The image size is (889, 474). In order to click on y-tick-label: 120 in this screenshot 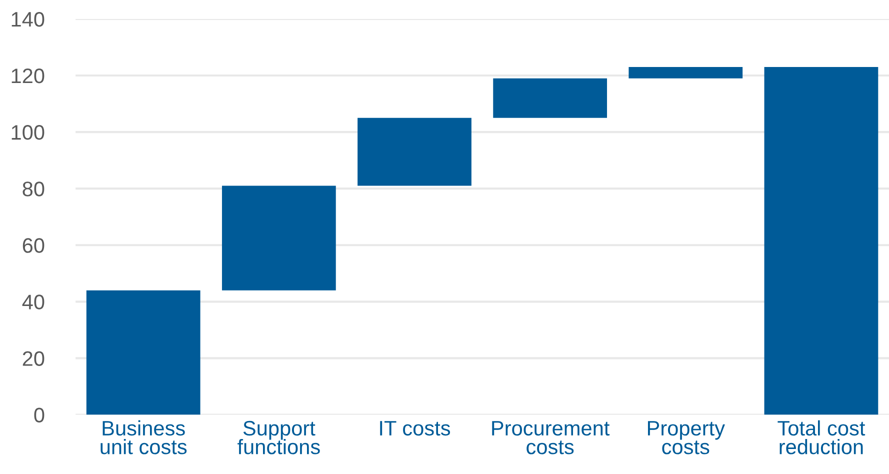, I will do `click(28, 76)`.